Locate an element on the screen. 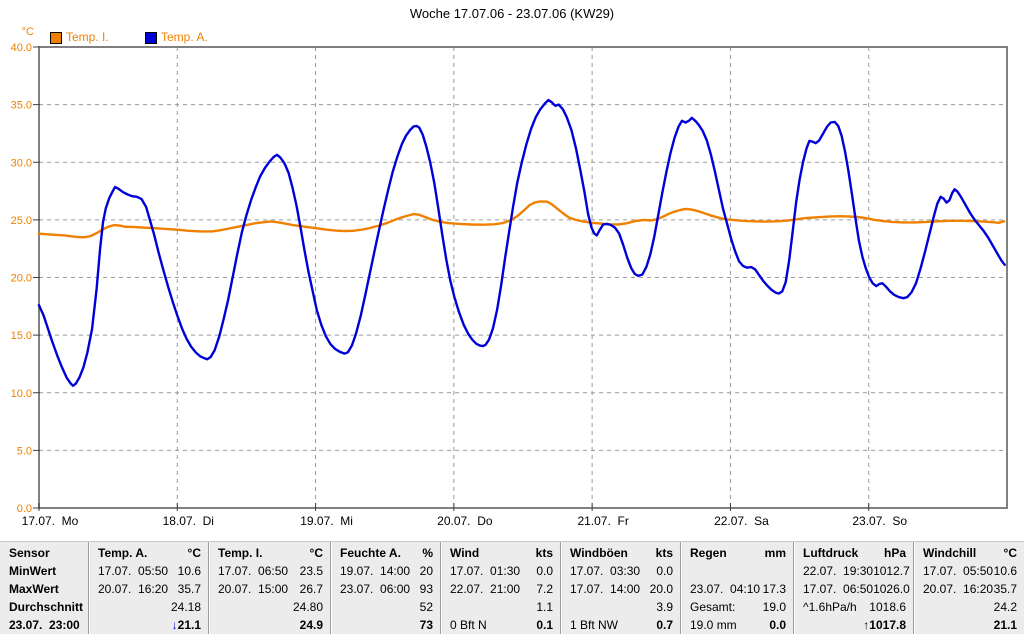 This screenshot has width=1024, height=634. column-header: Windböen is located at coordinates (599, 553).